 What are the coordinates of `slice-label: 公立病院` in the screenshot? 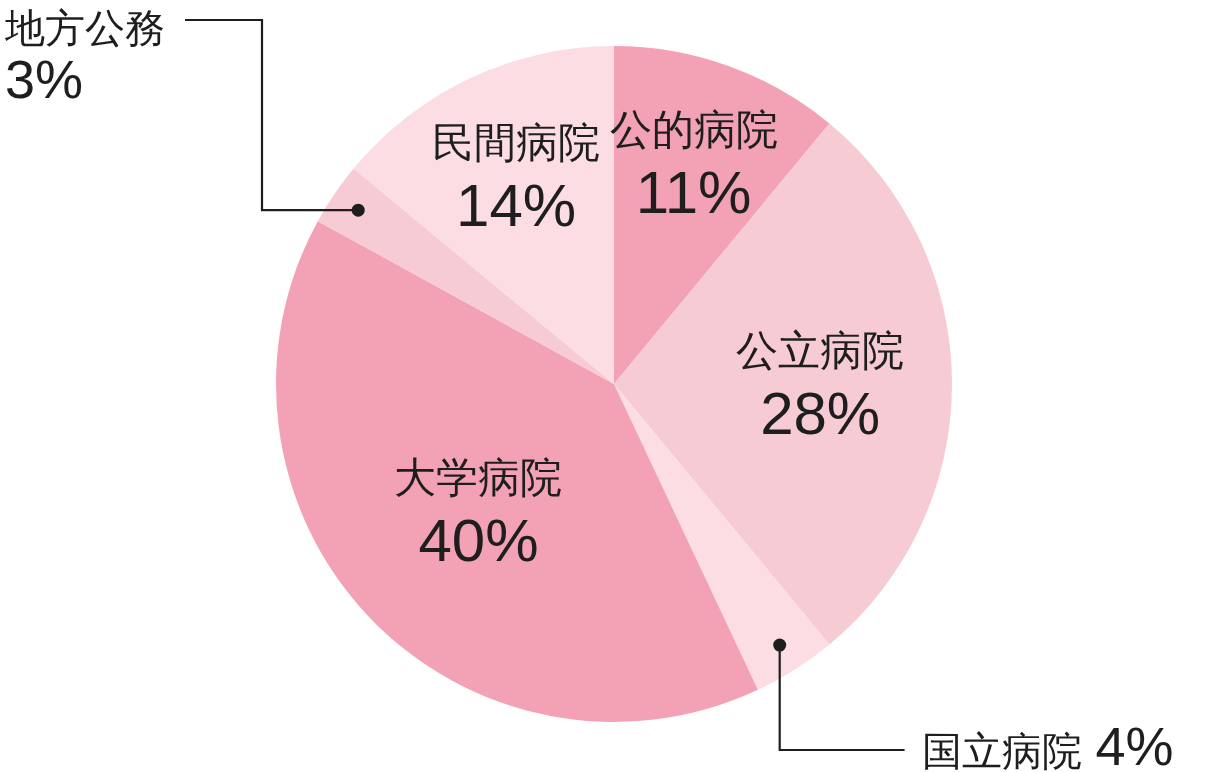 It's located at (820, 350).